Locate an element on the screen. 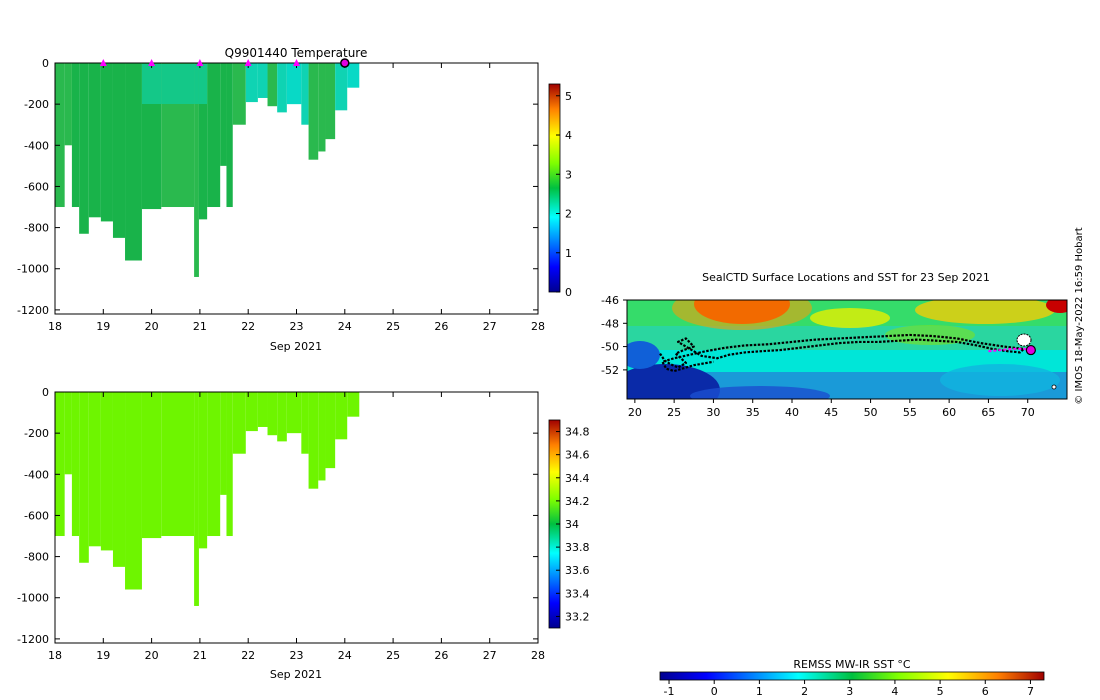  colorbar-tick-label: 5 is located at coordinates (568, 96).